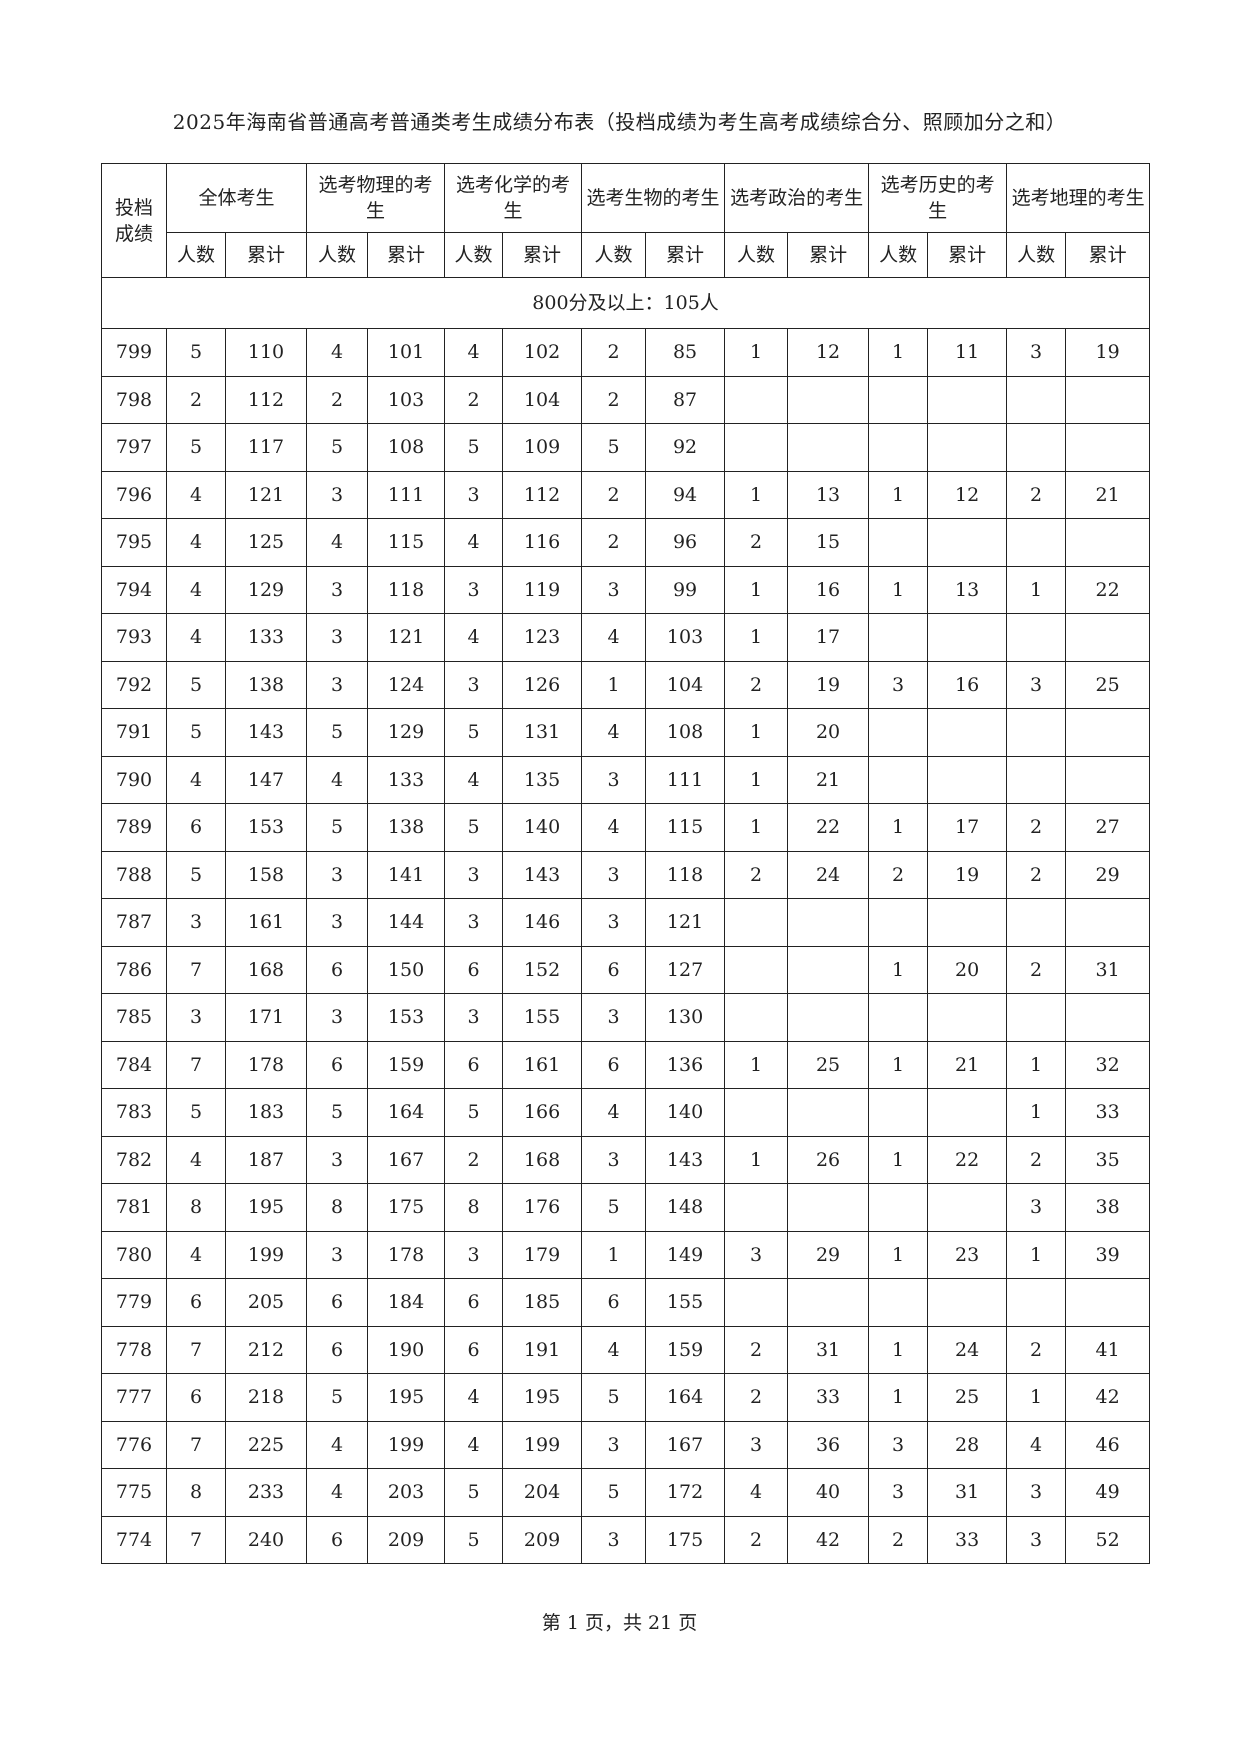 Image resolution: width=1239 pixels, height=1751 pixels. What do you see at coordinates (967, 255) in the screenshot?
I see `cumulative-header: 累计` at bounding box center [967, 255].